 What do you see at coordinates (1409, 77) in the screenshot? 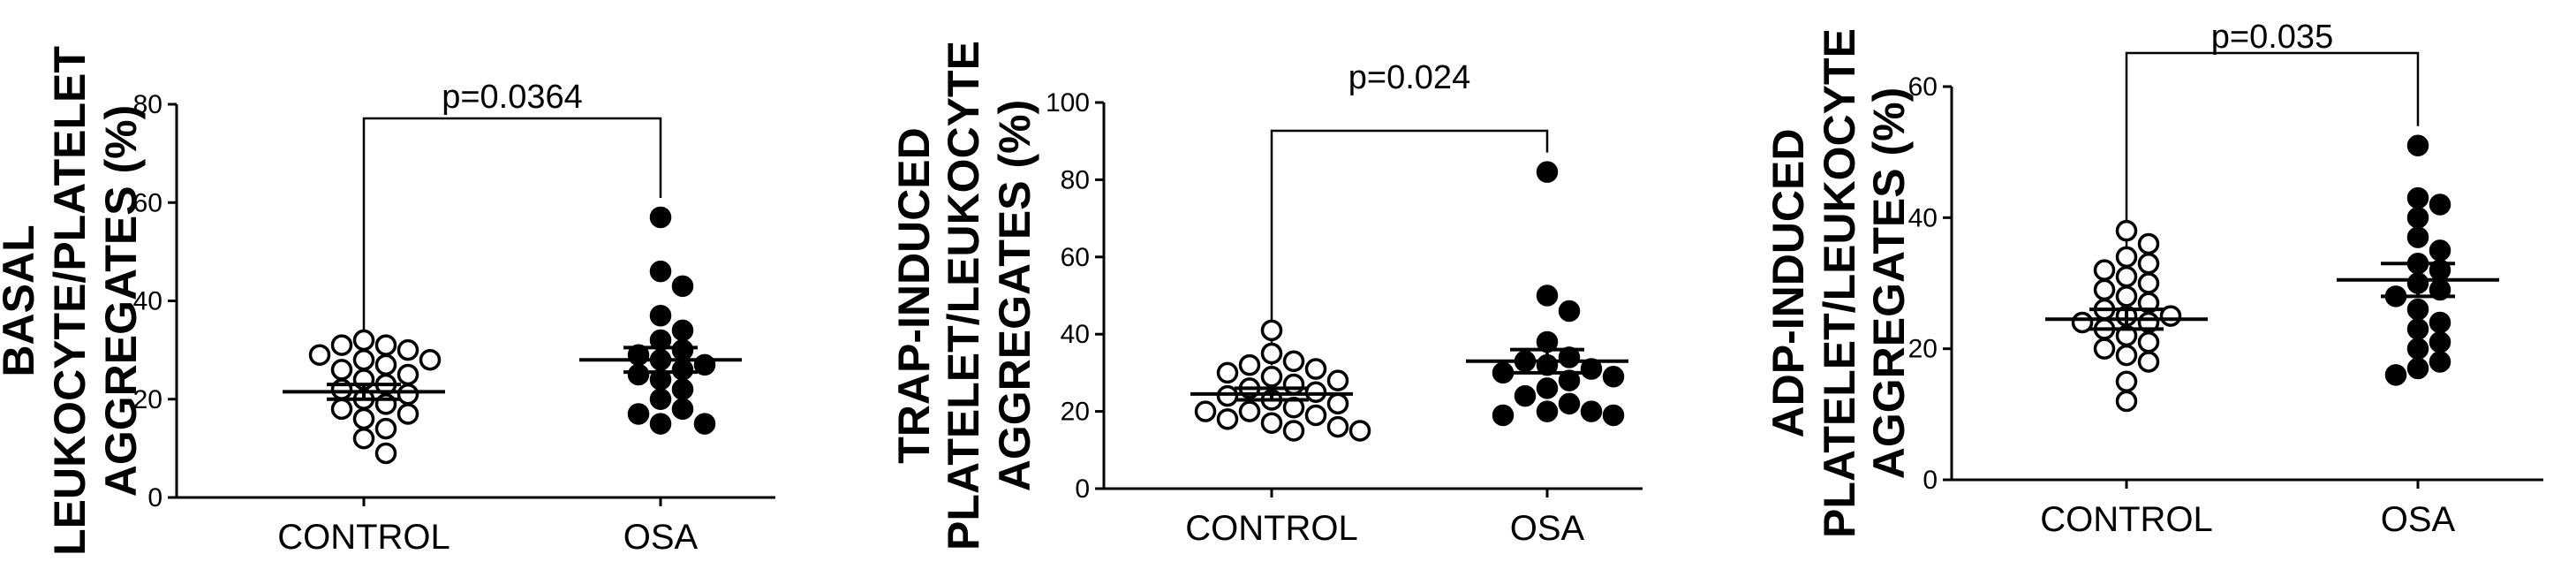
I see `p-value-label: p=0.024` at bounding box center [1409, 77].